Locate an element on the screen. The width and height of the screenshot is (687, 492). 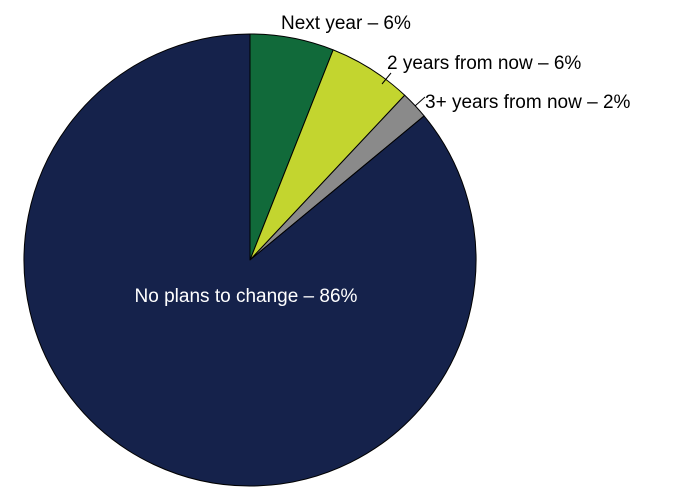
slice-label-next-year: Next year – 6% is located at coordinates (346, 23).